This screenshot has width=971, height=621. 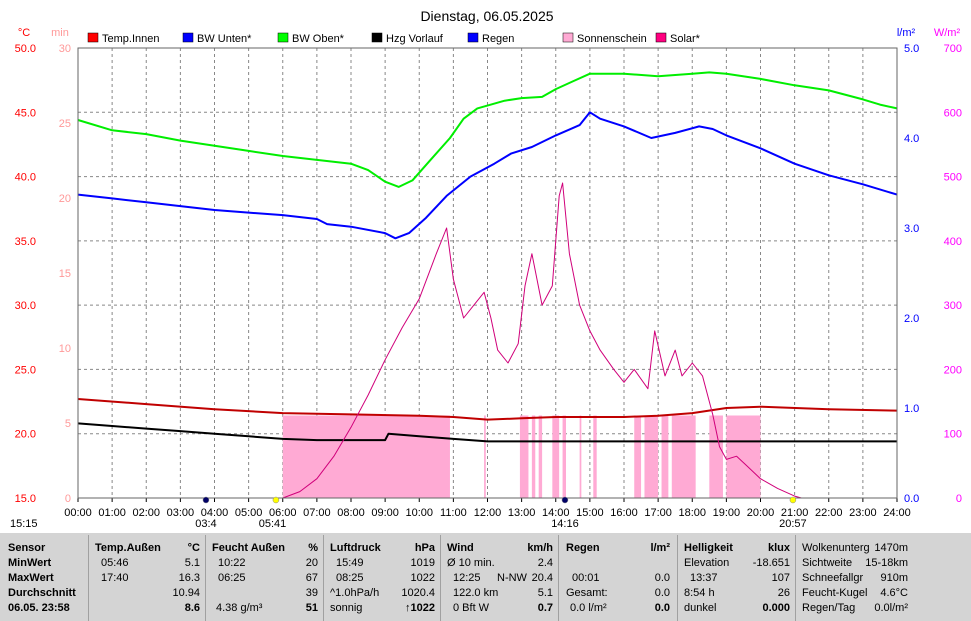 What do you see at coordinates (24, 524) in the screenshot?
I see `time-marker-label: 15:15` at bounding box center [24, 524].